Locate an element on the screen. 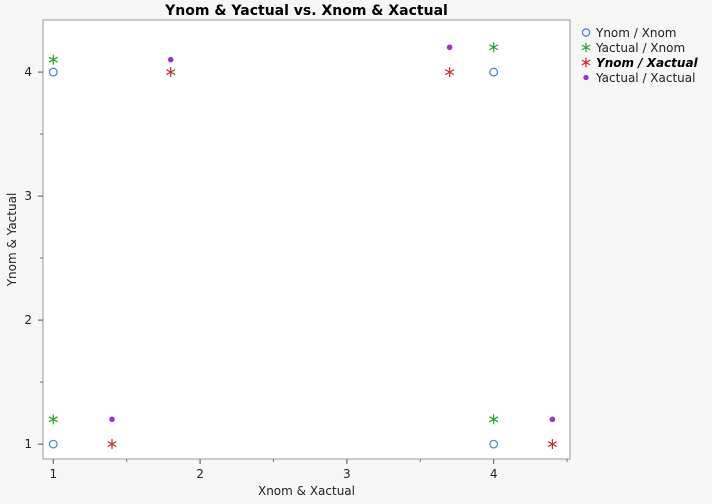 This screenshot has width=712, height=504. y-tick-label: 1 is located at coordinates (28, 444).